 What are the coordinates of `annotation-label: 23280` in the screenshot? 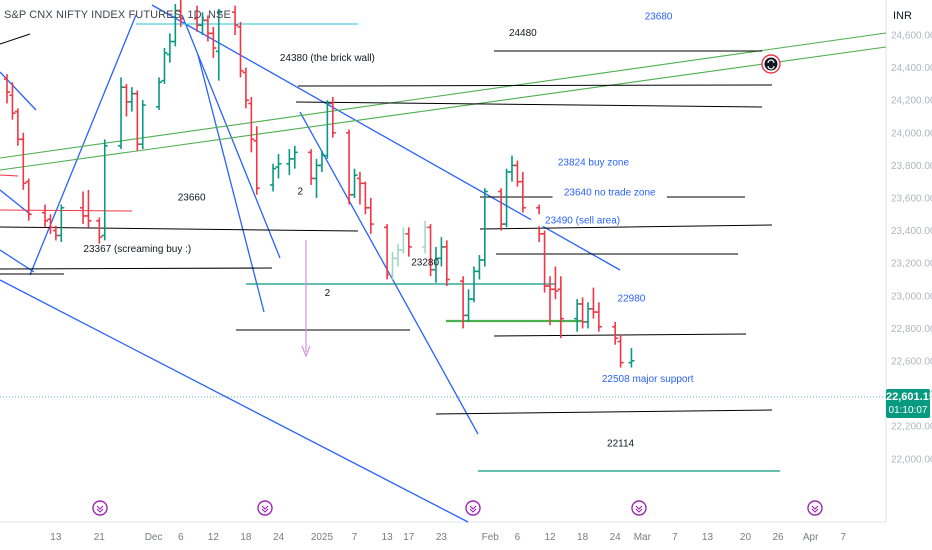 It's located at (425, 263).